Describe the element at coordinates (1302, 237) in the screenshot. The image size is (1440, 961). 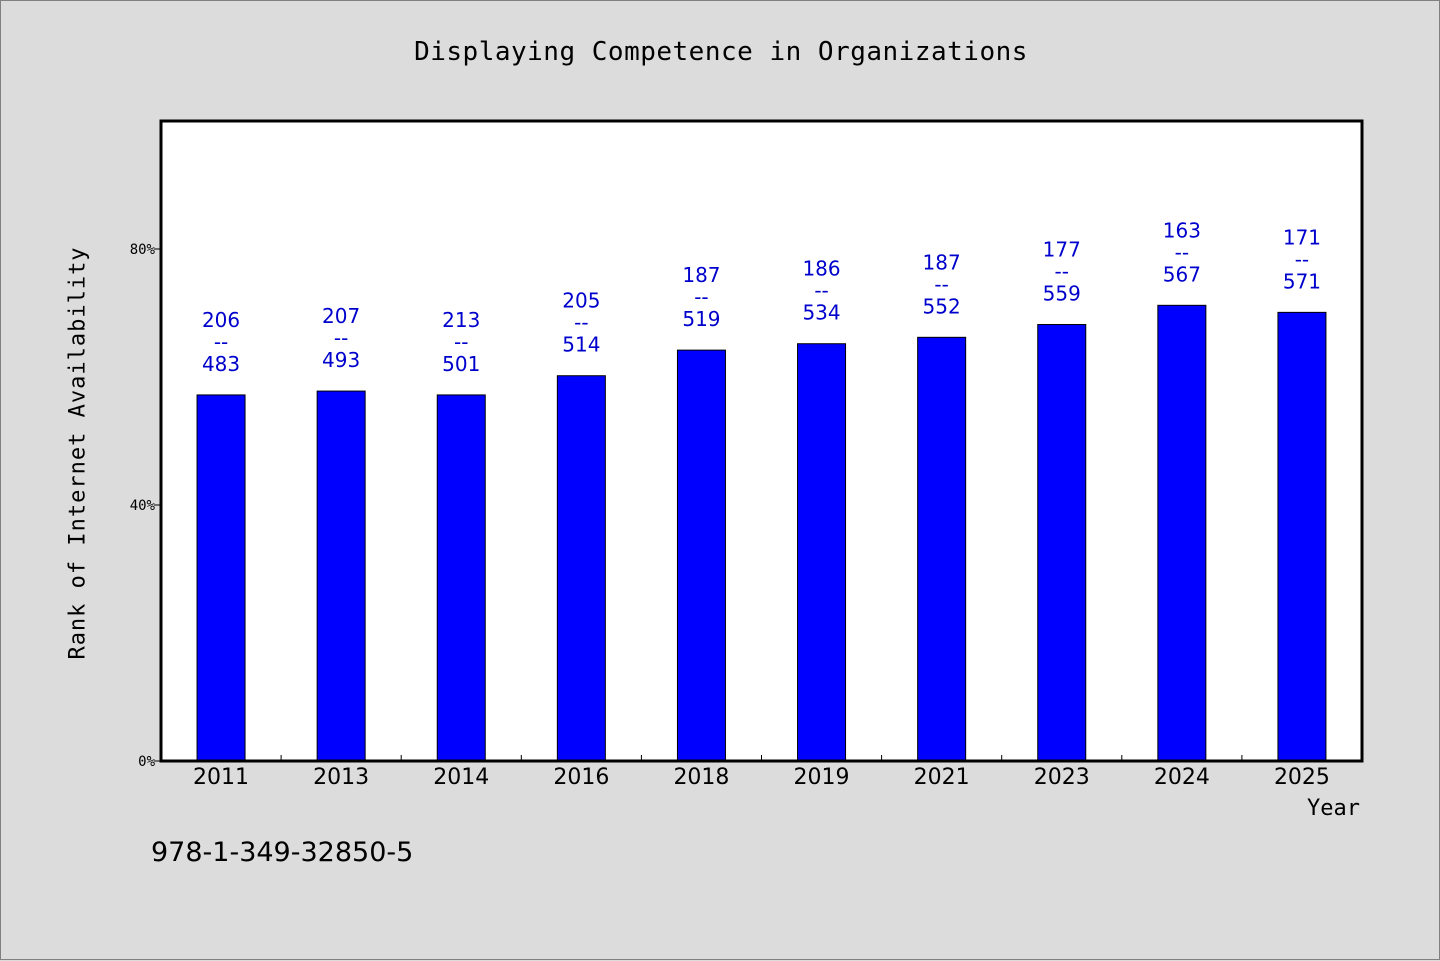
I see `data-label: 171` at that location.